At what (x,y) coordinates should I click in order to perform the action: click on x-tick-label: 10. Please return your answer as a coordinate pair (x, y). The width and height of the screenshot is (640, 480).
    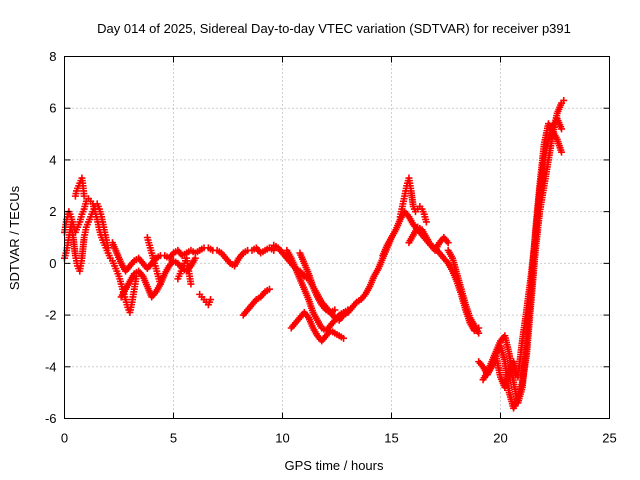
    Looking at the image, I should click on (282, 438).